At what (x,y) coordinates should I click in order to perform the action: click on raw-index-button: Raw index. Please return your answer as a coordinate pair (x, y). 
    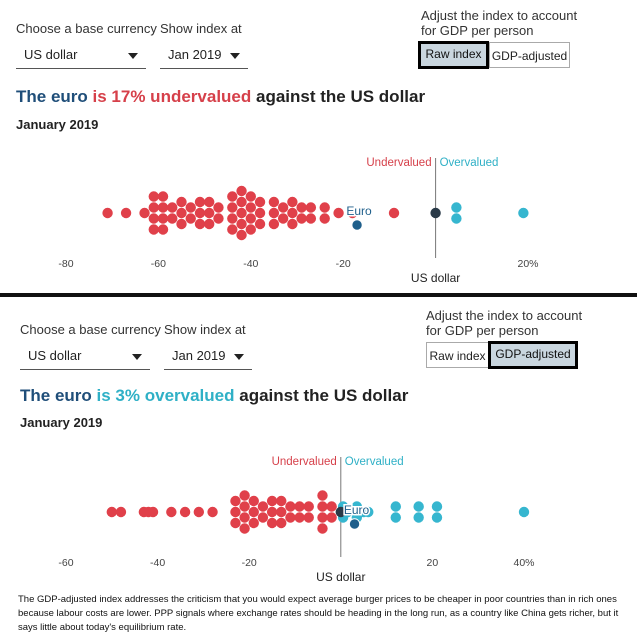
    Looking at the image, I should click on (457, 355).